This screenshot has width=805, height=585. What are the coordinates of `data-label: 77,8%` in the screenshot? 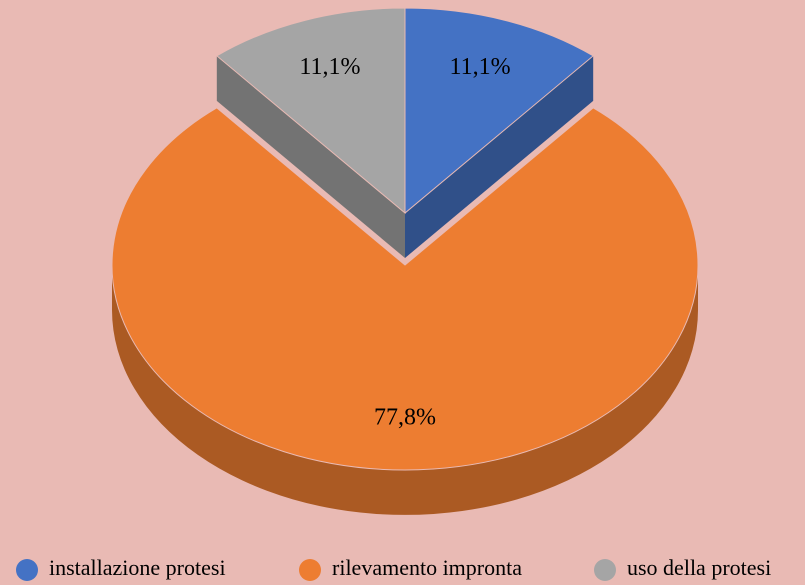 It's located at (405, 417).